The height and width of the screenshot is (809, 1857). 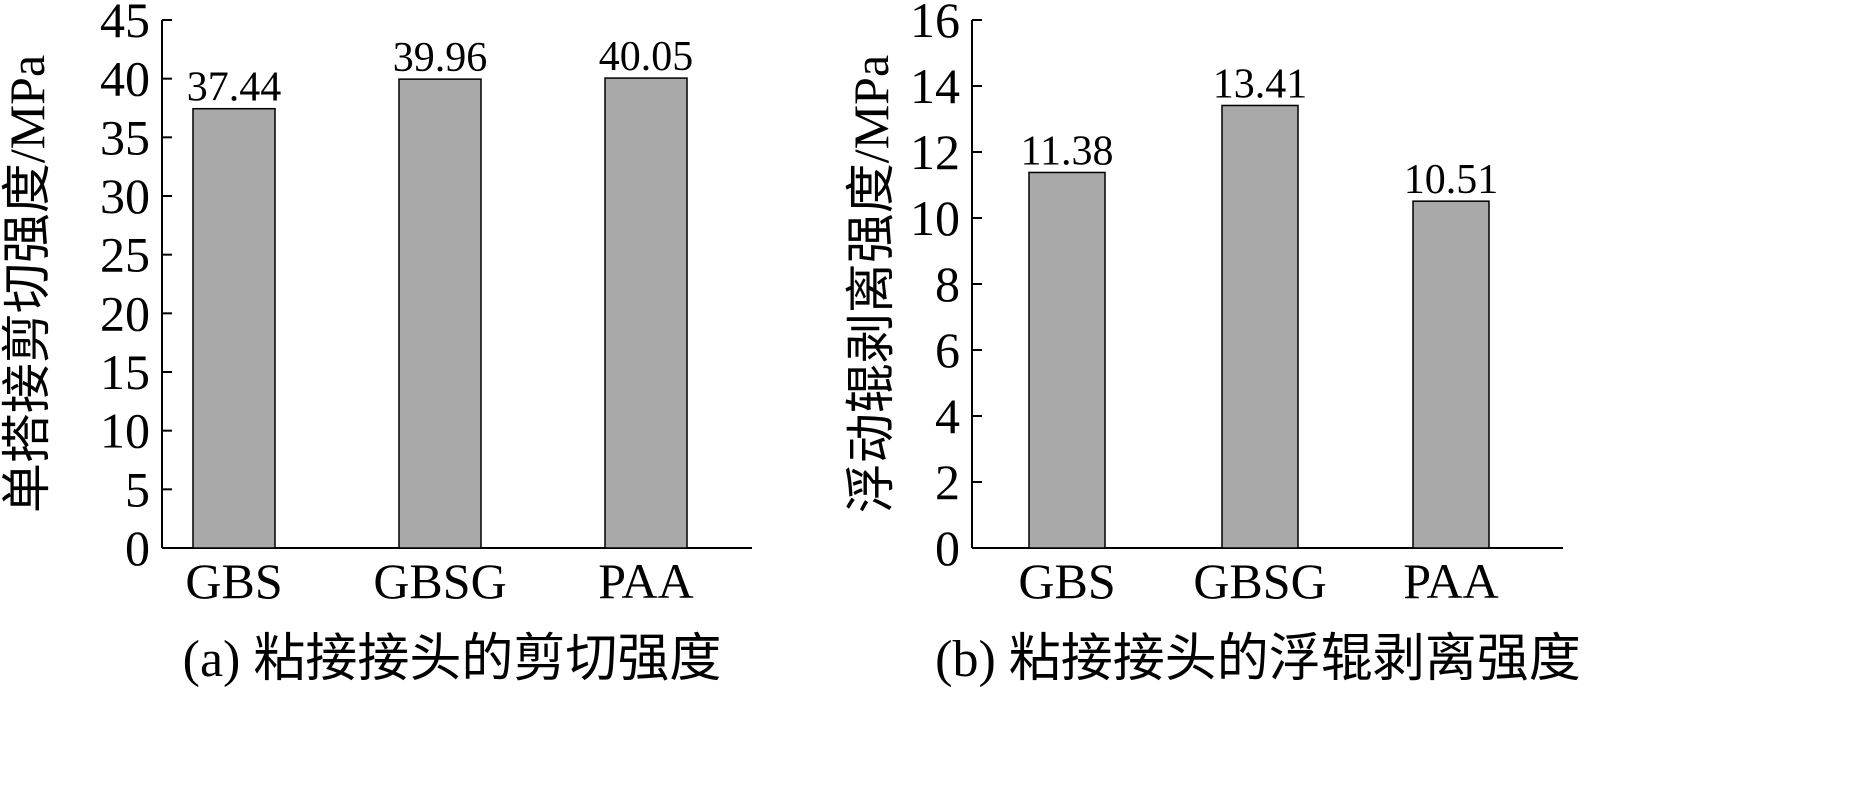 What do you see at coordinates (1450, 581) in the screenshot?
I see `category-label-1-2: PAA` at bounding box center [1450, 581].